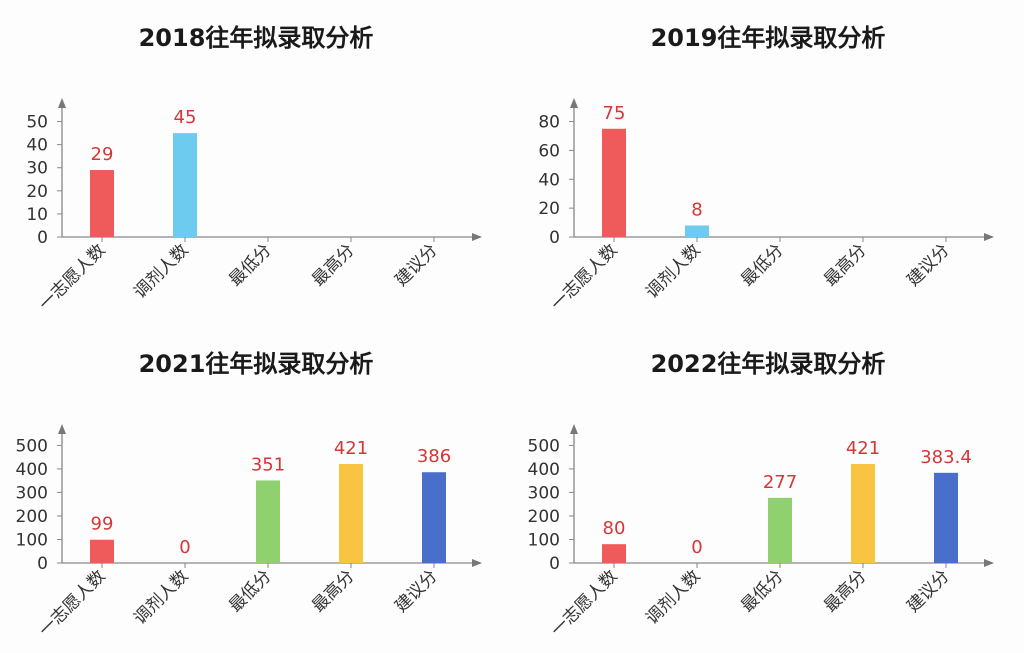  What do you see at coordinates (696, 209) in the screenshot?
I see `data-label: 8` at bounding box center [696, 209].